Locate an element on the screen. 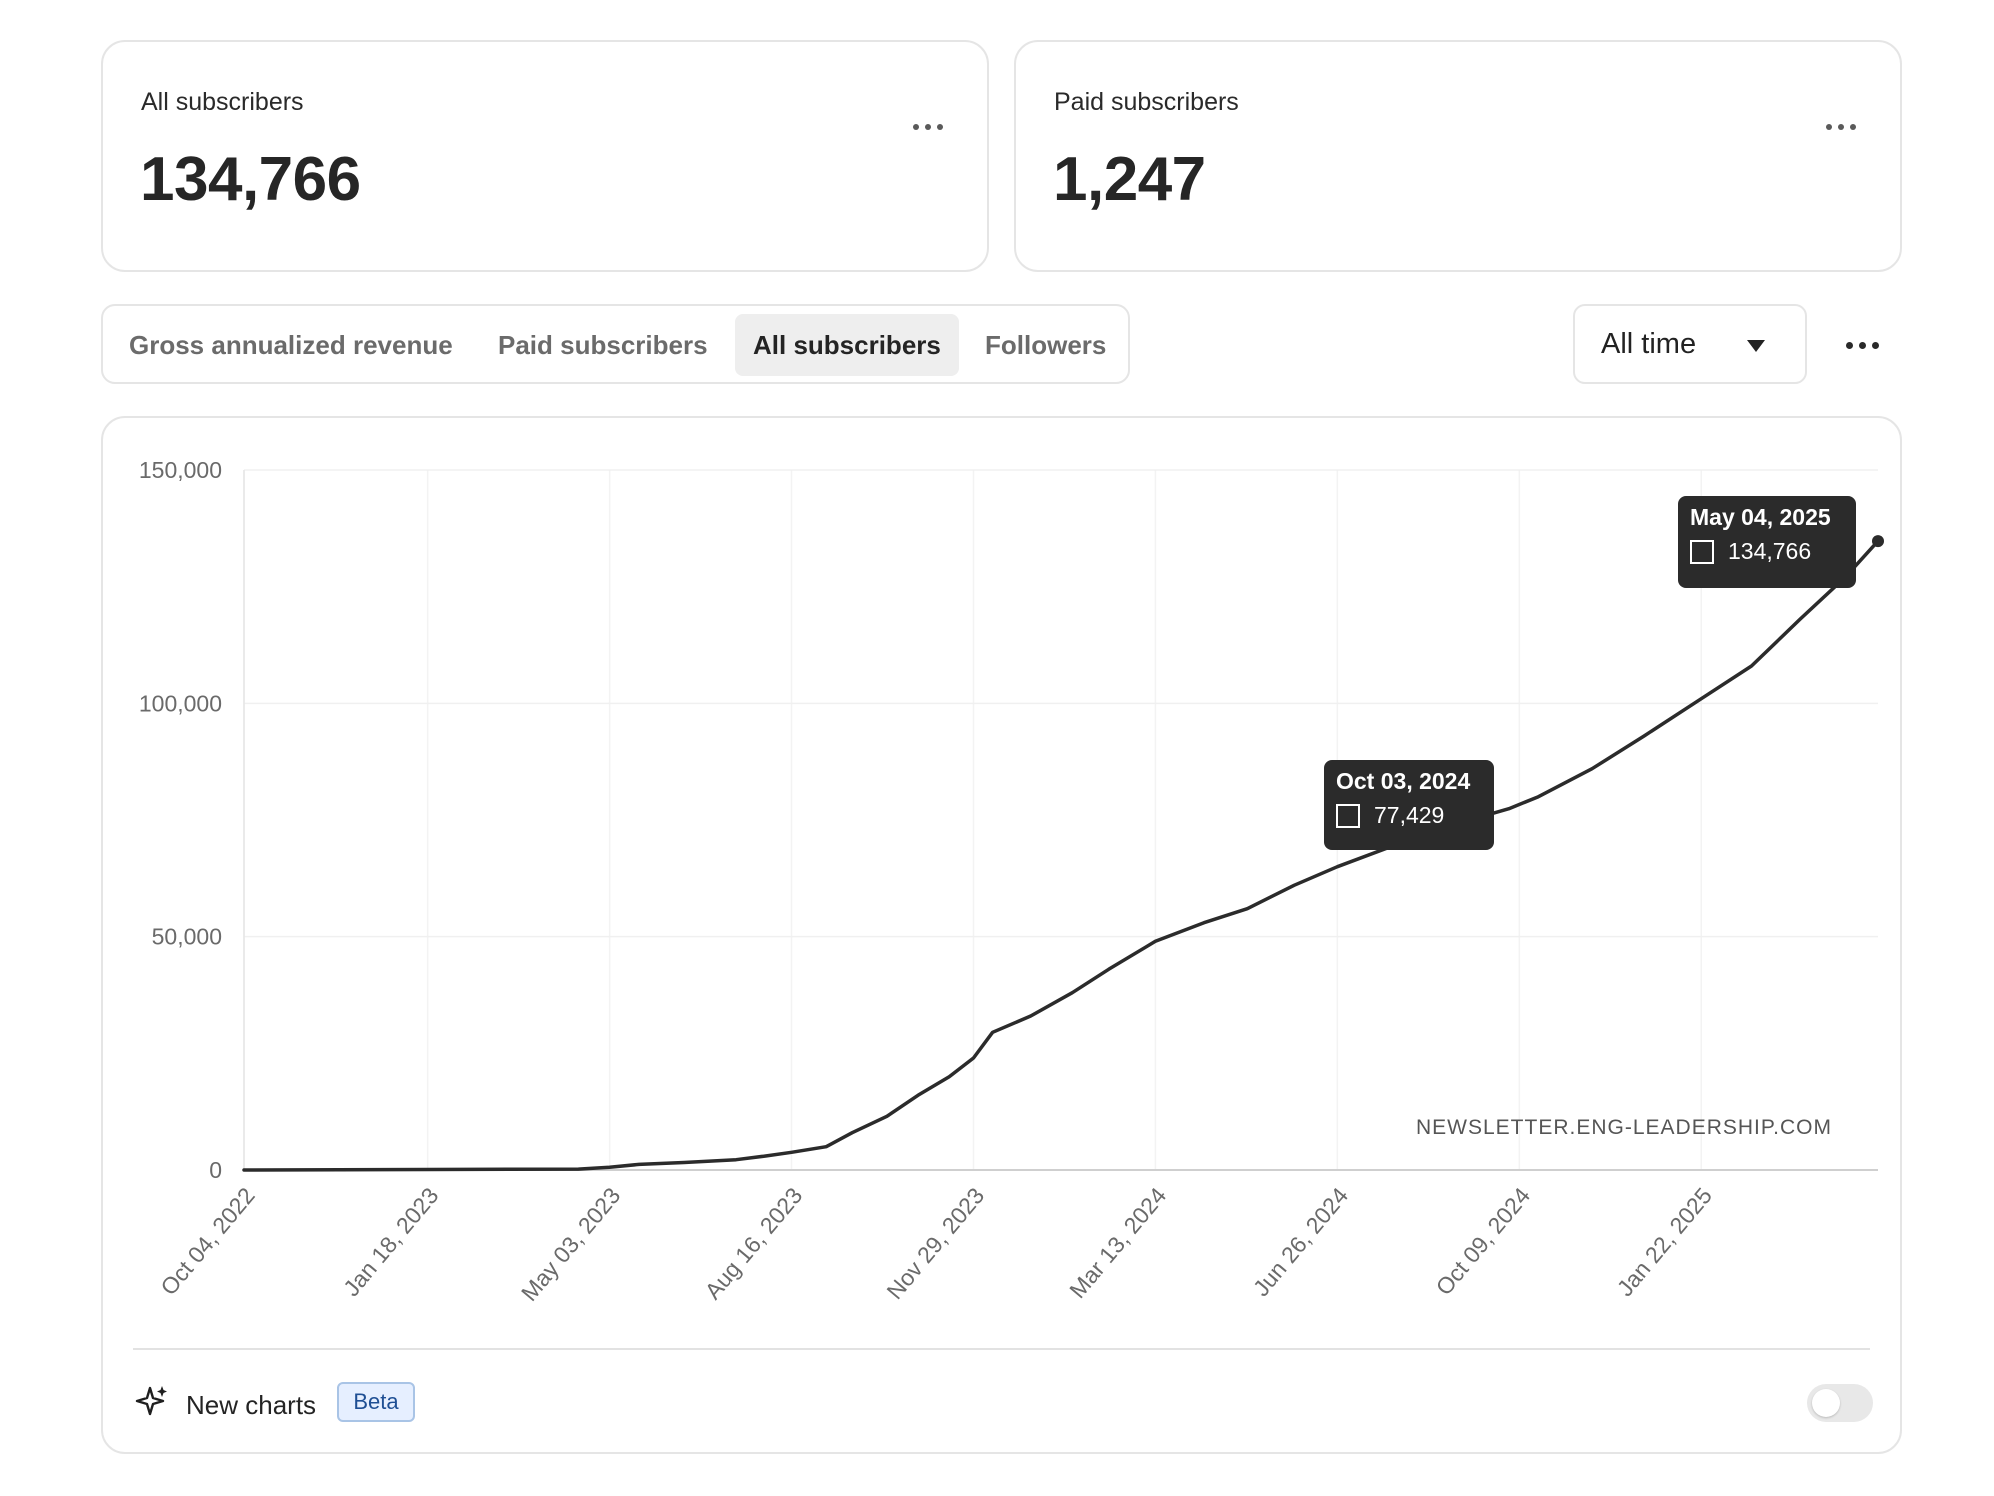 Image resolution: width=1994 pixels, height=1496 pixels. chart-tooltip: Oct 03, 2024 77,429 is located at coordinates (1409, 805).